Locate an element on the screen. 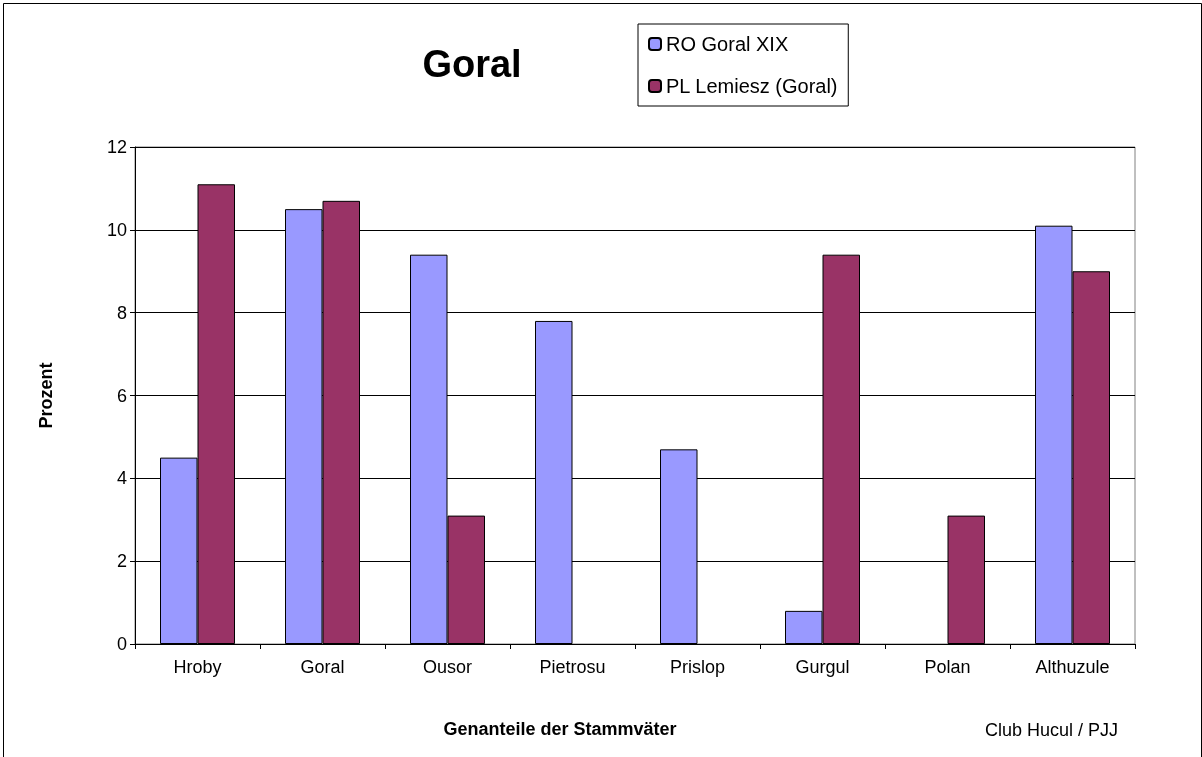 The image size is (1202, 757). x-axis-title: Genanteile der Stammväter is located at coordinates (560, 729).